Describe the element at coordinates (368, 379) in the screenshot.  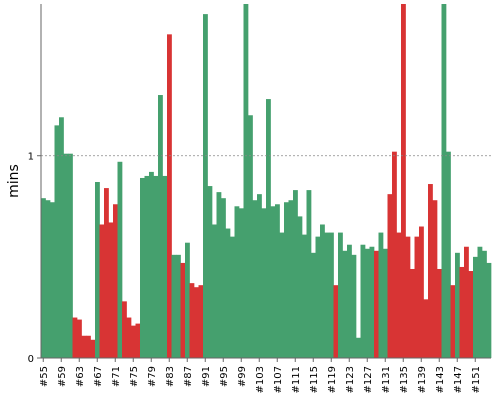
I see `x-tick-label: #127` at that location.